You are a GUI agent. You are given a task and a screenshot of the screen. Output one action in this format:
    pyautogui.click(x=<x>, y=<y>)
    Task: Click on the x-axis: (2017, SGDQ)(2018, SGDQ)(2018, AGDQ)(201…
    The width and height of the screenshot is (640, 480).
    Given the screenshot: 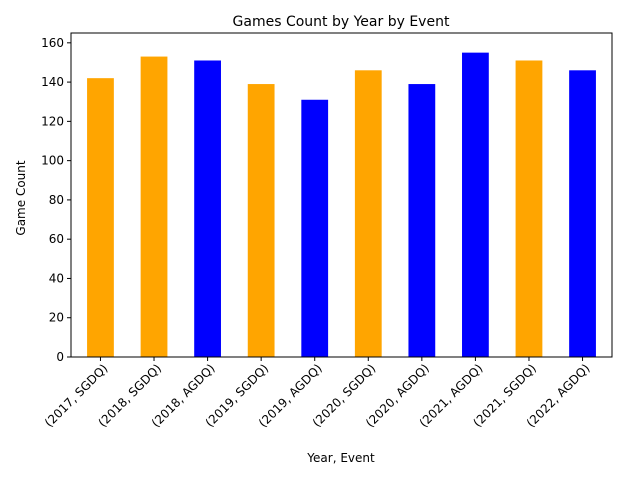 What is the action you would take?
    pyautogui.click(x=317, y=393)
    